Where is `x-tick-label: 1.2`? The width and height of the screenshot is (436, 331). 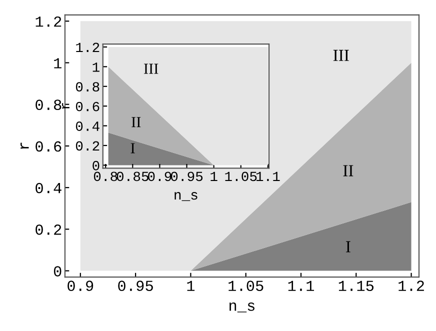
x-tick-label: 1.2 is located at coordinates (411, 285).